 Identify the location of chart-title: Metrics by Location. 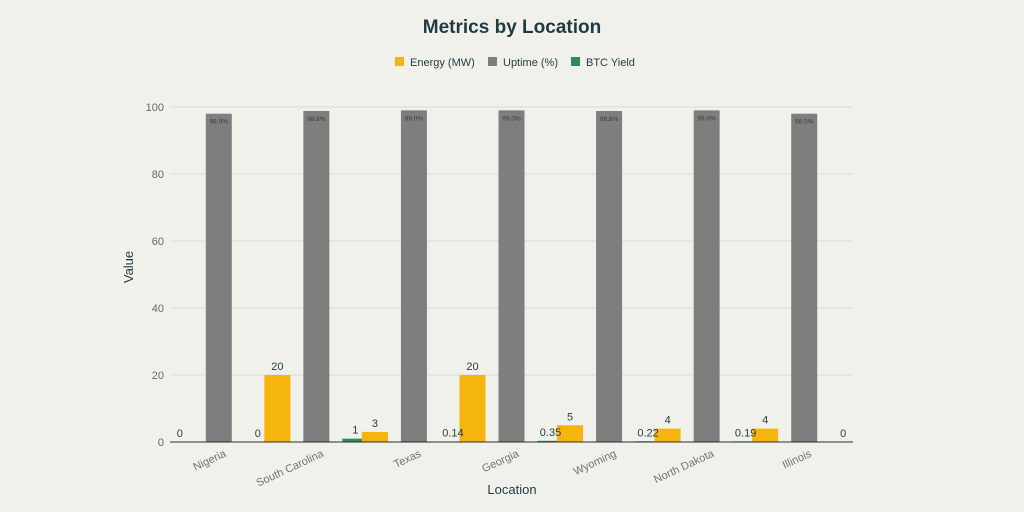
(512, 27).